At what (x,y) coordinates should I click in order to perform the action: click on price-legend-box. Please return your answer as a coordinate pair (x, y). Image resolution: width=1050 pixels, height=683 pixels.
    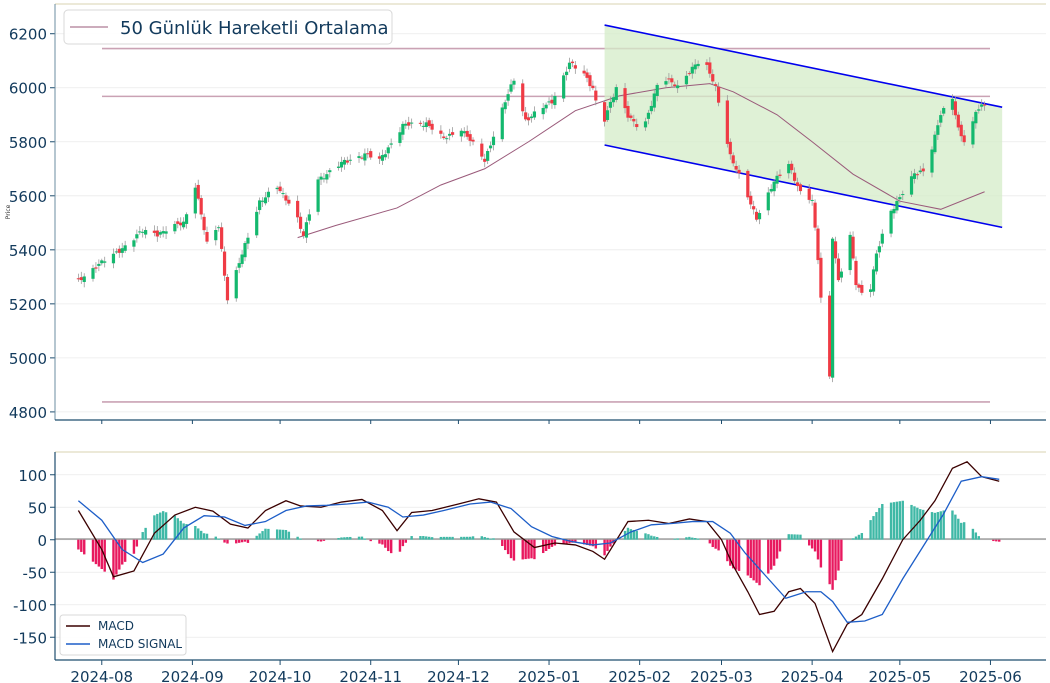
    Looking at the image, I should click on (228, 27).